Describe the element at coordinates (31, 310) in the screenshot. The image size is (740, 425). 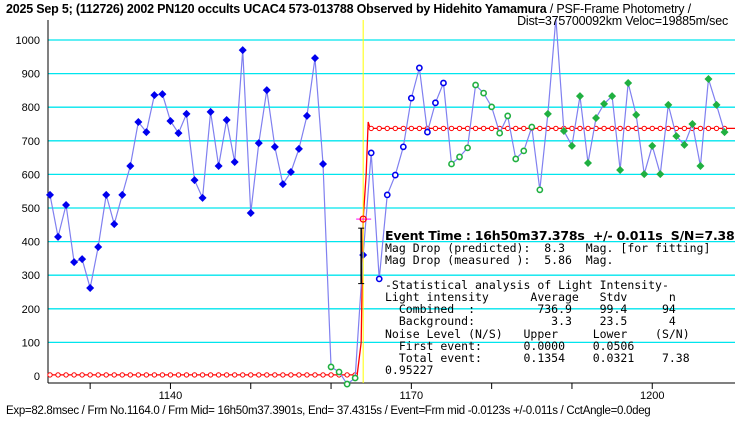
I see `y-tick-label: 200` at that location.